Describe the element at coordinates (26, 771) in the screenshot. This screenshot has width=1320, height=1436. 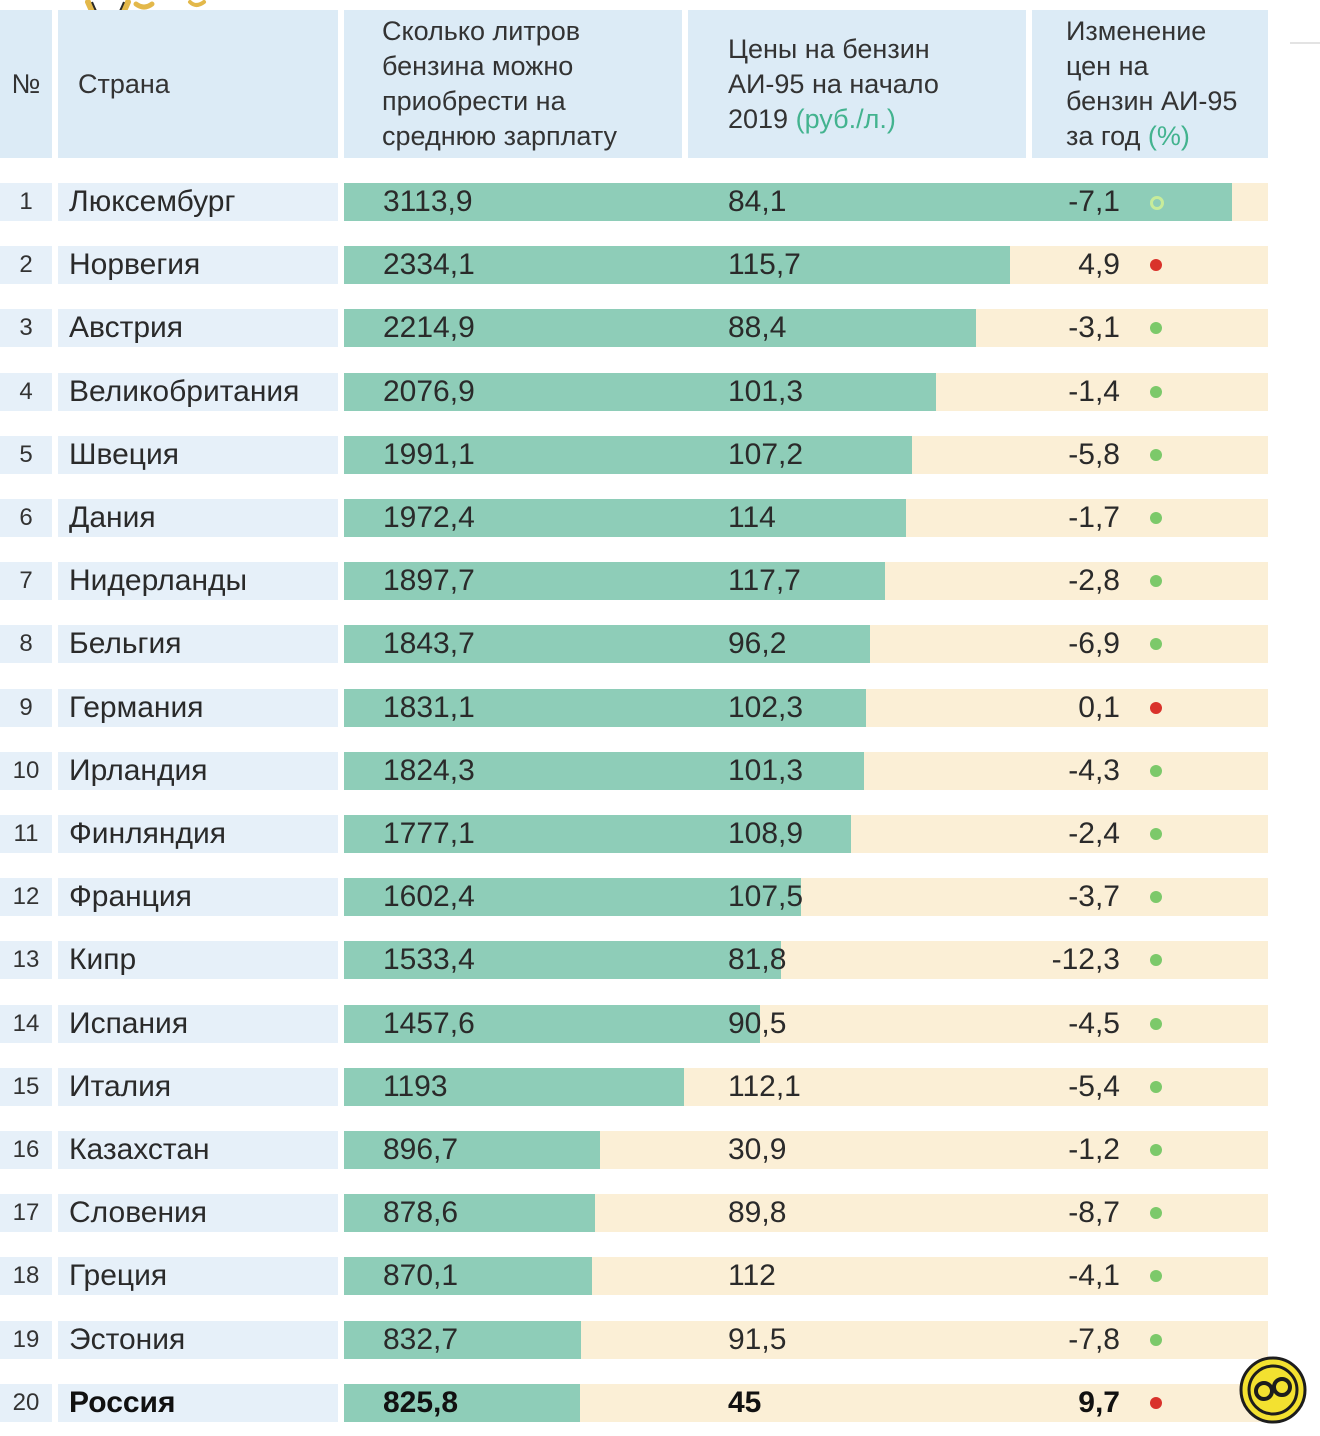
I see `row-number: 10` at that location.